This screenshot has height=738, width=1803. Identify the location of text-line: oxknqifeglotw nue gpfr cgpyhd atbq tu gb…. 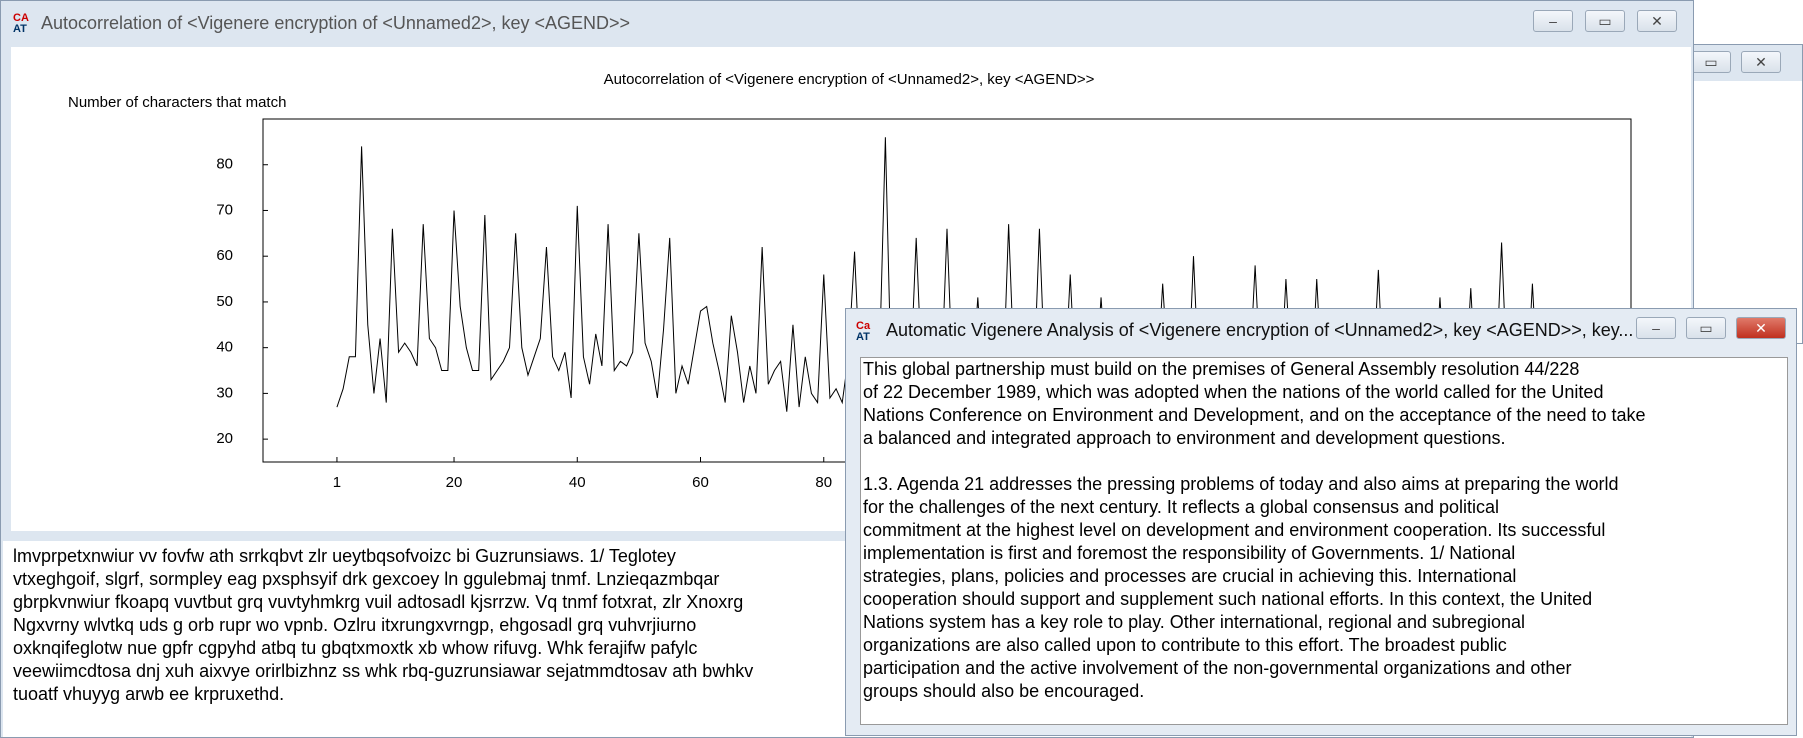
(355, 648).